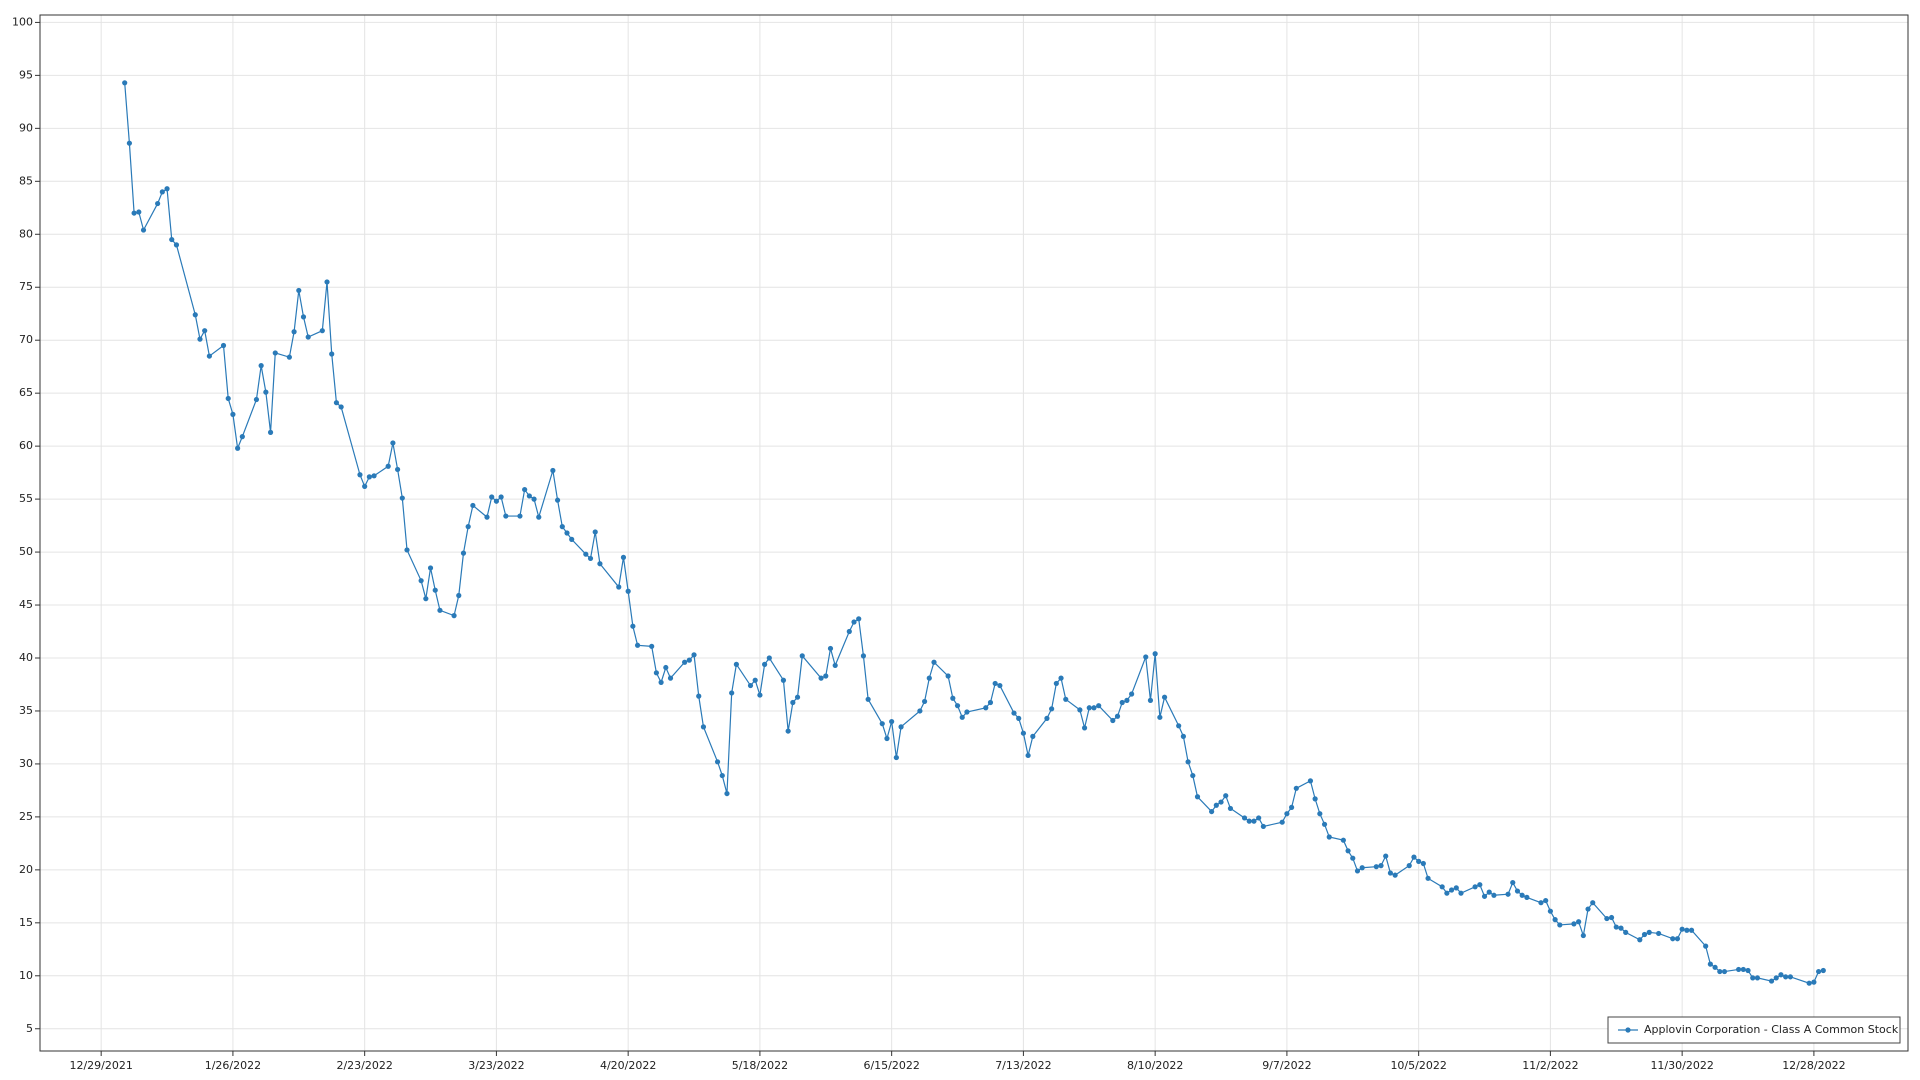 The image size is (1920, 1080). I want to click on y-tick-label: 95, so click(26, 74).